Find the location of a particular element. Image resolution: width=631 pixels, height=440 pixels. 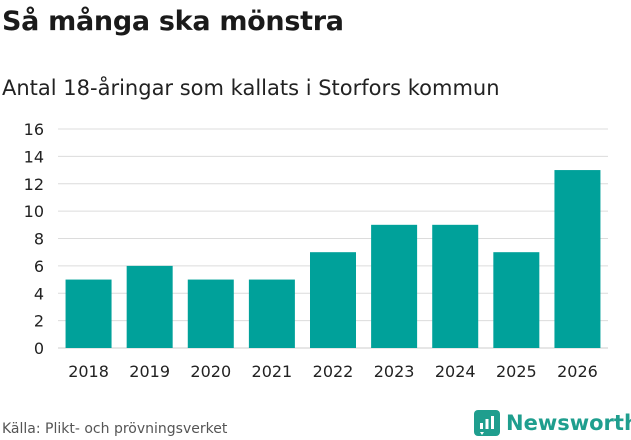

x-tick-label: 2018 is located at coordinates (88, 371).